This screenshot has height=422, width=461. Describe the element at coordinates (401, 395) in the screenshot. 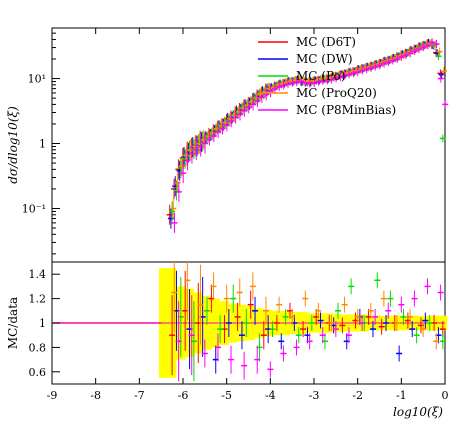

I see `x-tick-label: -1` at that location.